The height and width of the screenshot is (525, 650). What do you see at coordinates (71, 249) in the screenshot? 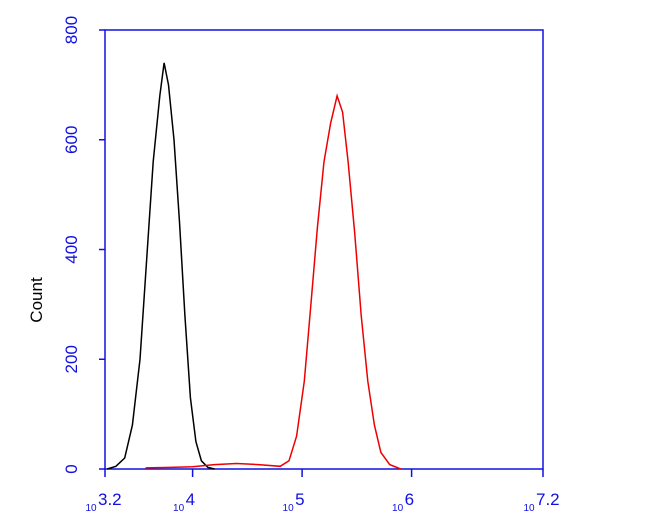
I see `y-tick-label: 400` at bounding box center [71, 249].